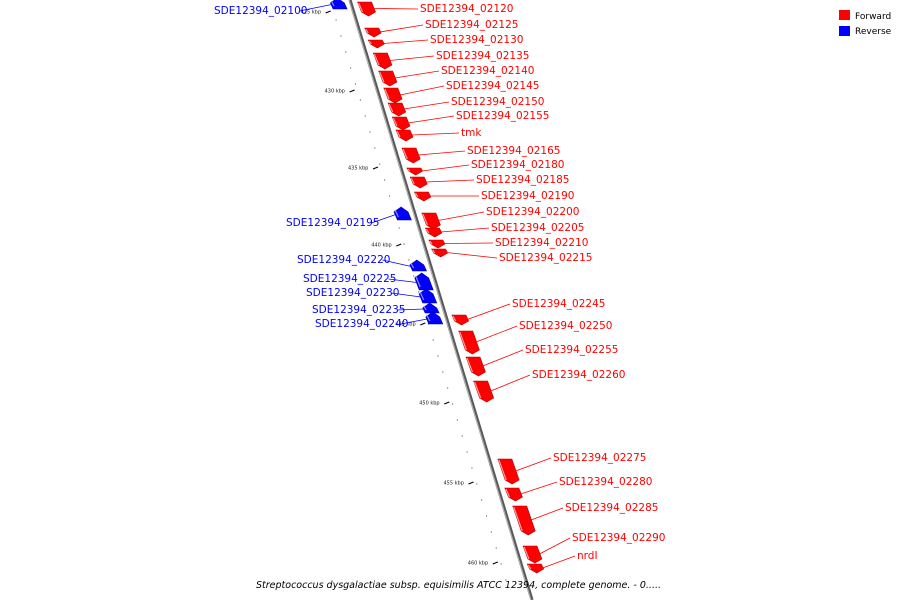 The height and width of the screenshot is (600, 900). I want to click on gene-label: SDE12394_02195, so click(332, 223).